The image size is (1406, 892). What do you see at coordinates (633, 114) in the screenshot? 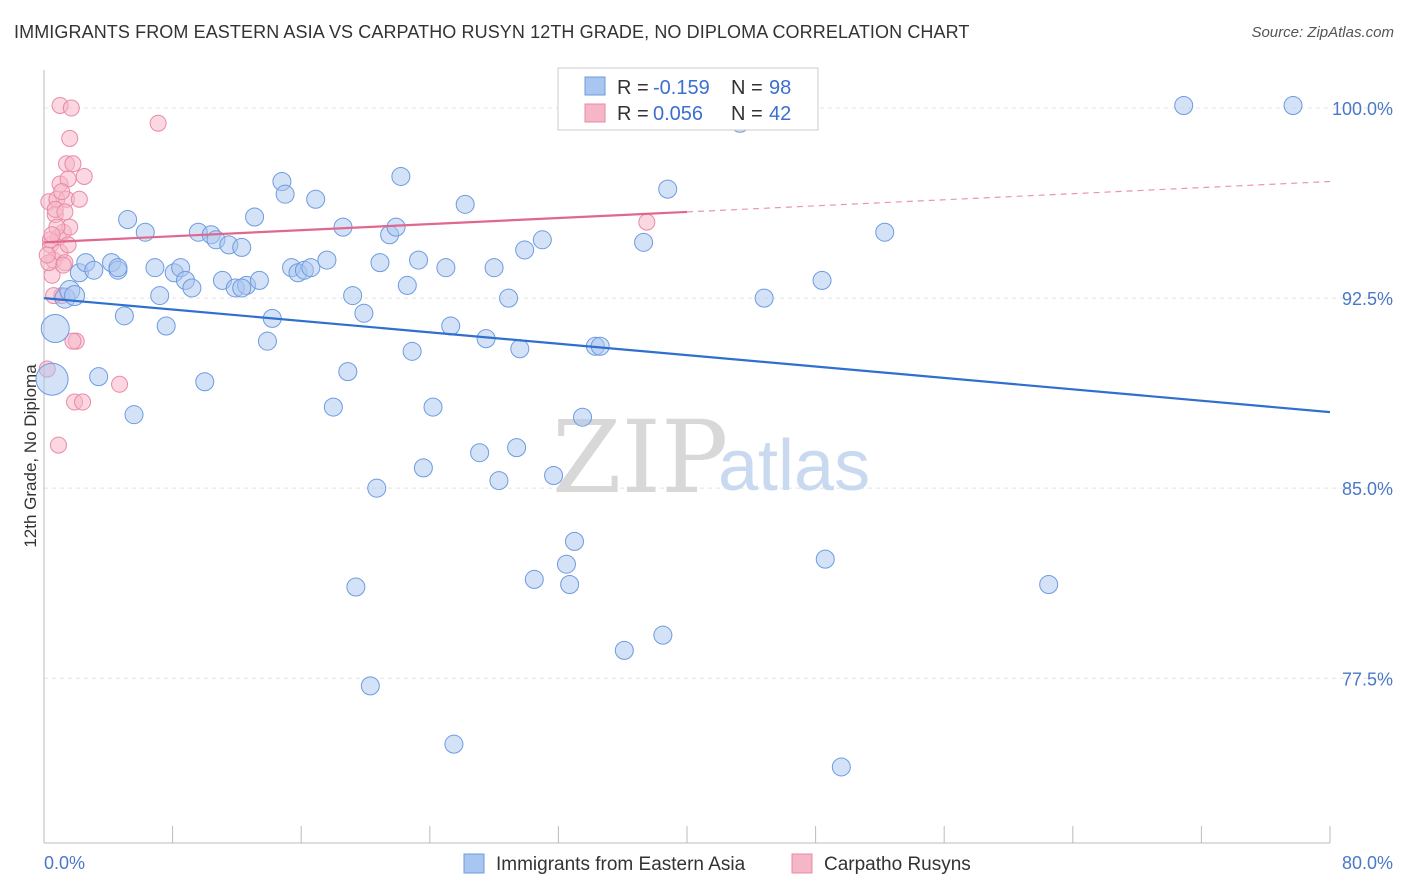
I see `legend-r-label-2: R =` at bounding box center [633, 114].